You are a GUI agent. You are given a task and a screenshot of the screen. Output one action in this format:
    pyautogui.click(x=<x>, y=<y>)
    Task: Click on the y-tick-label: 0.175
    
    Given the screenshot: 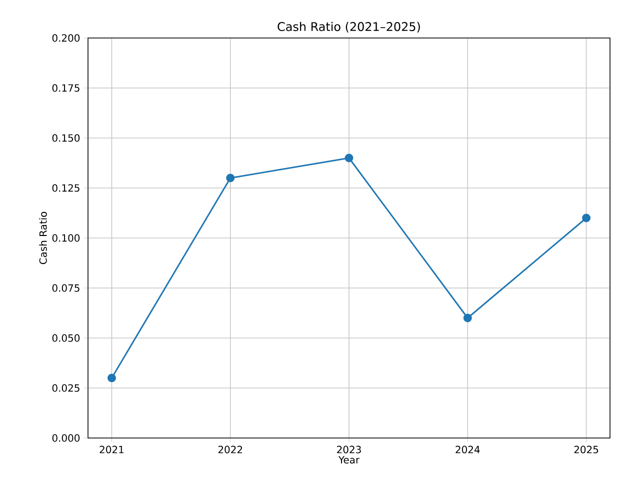 What is the action you would take?
    pyautogui.click(x=66, y=88)
    